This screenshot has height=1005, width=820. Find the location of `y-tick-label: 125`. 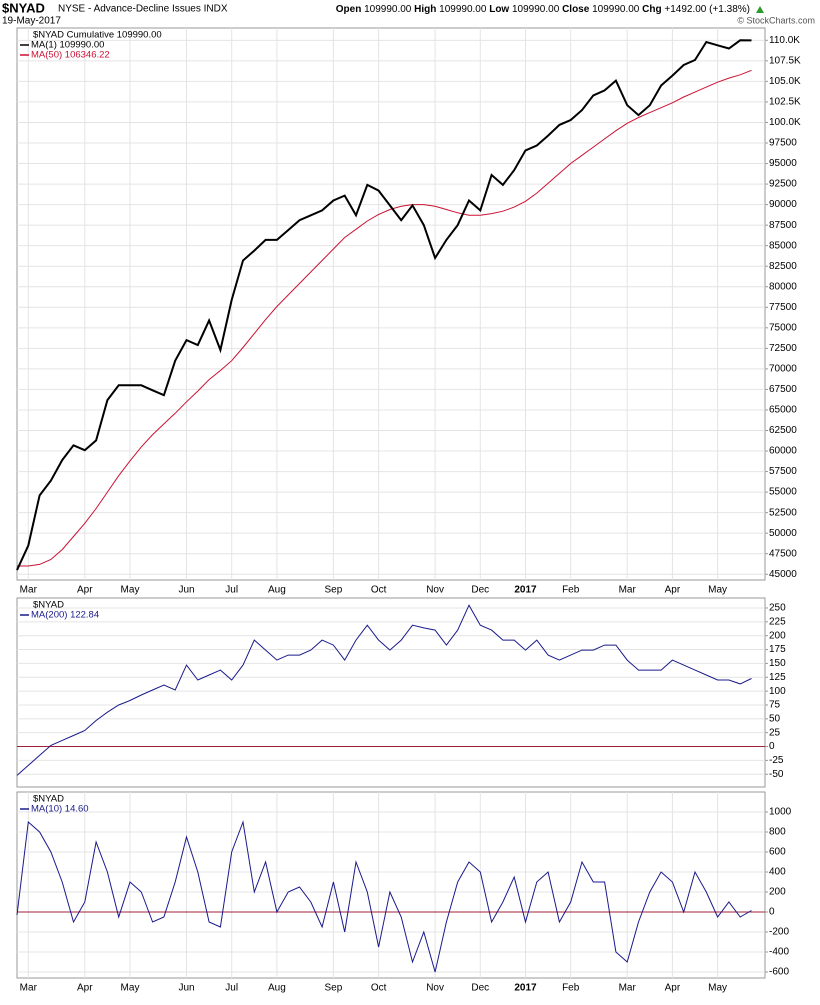

y-tick-label: 125 is located at coordinates (777, 677).